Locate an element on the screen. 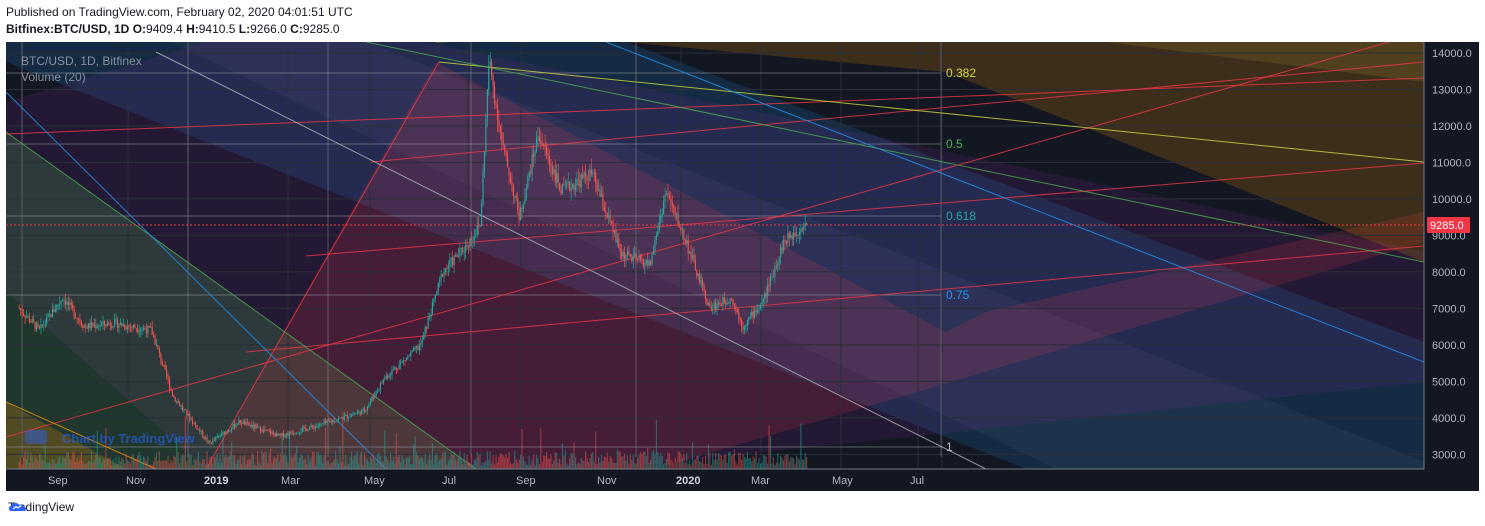  fan-line is located at coordinates (864, 209).